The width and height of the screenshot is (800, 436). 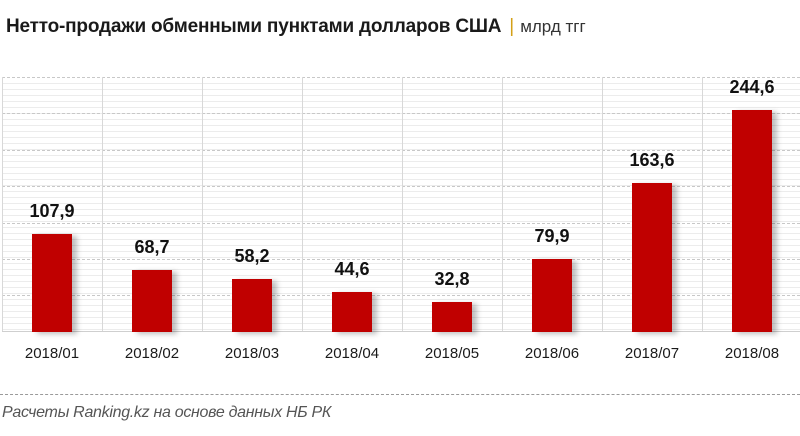 I want to click on bar-value-label: 68,7, so click(x=152, y=246).